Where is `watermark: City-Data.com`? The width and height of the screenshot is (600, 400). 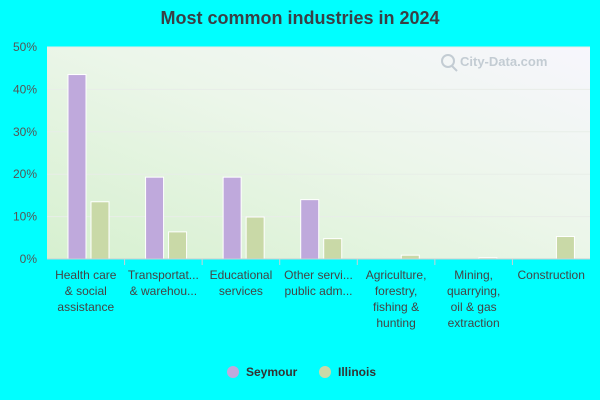 watermark: City-Data.com is located at coordinates (494, 63).